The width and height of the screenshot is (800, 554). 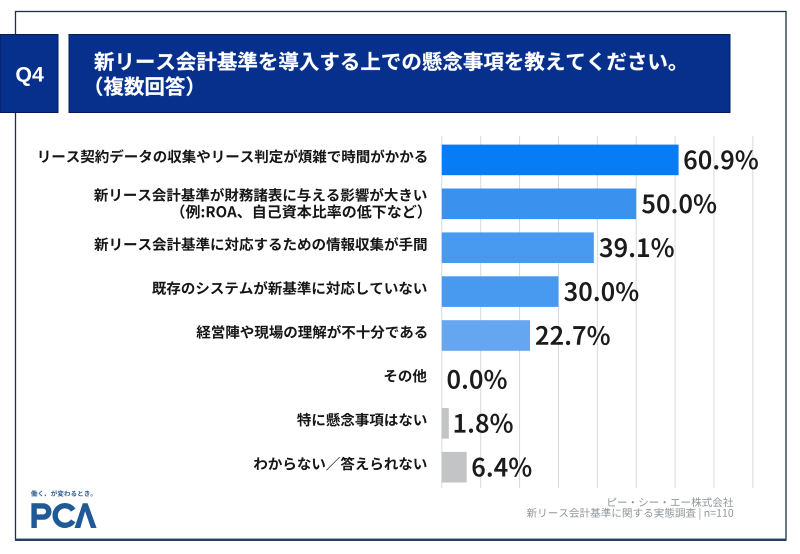 What do you see at coordinates (29, 74) in the screenshot?
I see `svg-text: Q4` at bounding box center [29, 74].